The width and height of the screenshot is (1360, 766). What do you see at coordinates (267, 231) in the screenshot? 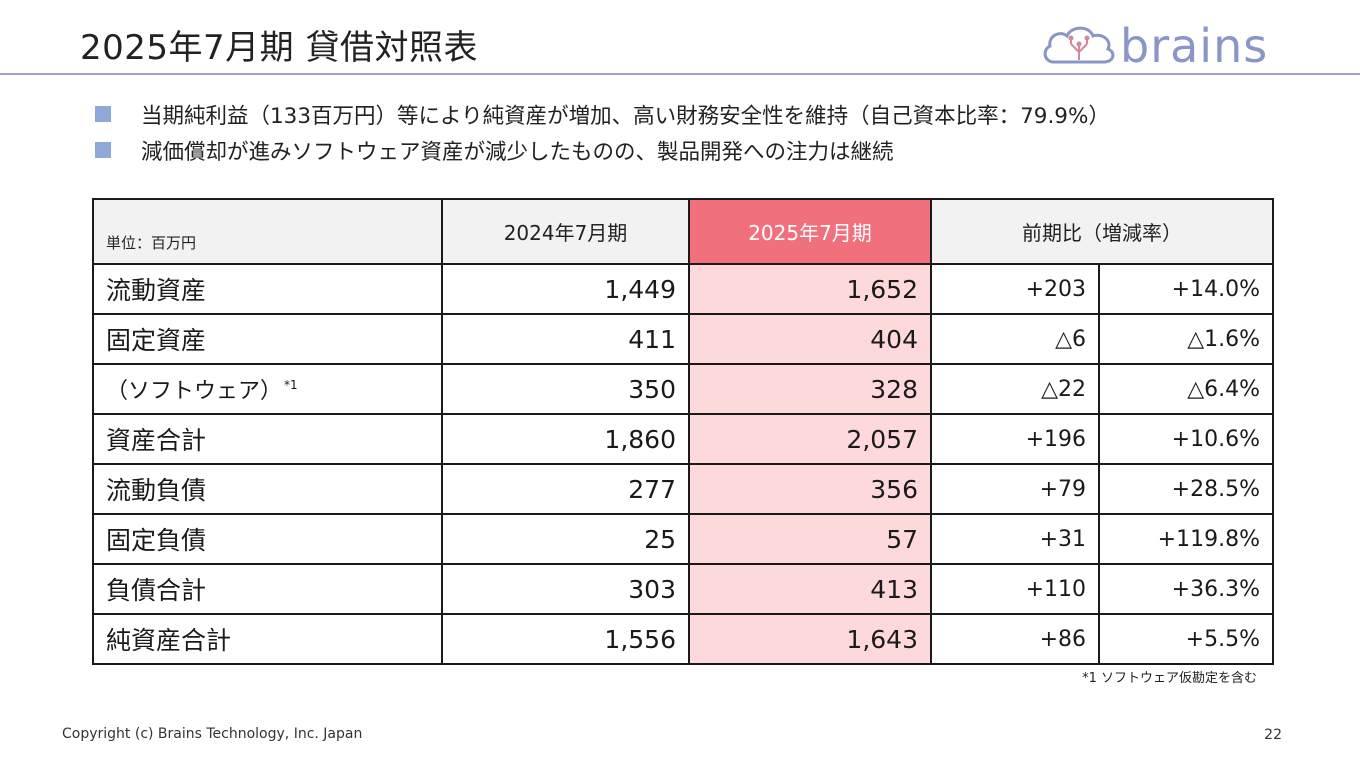
I see `unit-label: 単位：百万円` at bounding box center [267, 231].